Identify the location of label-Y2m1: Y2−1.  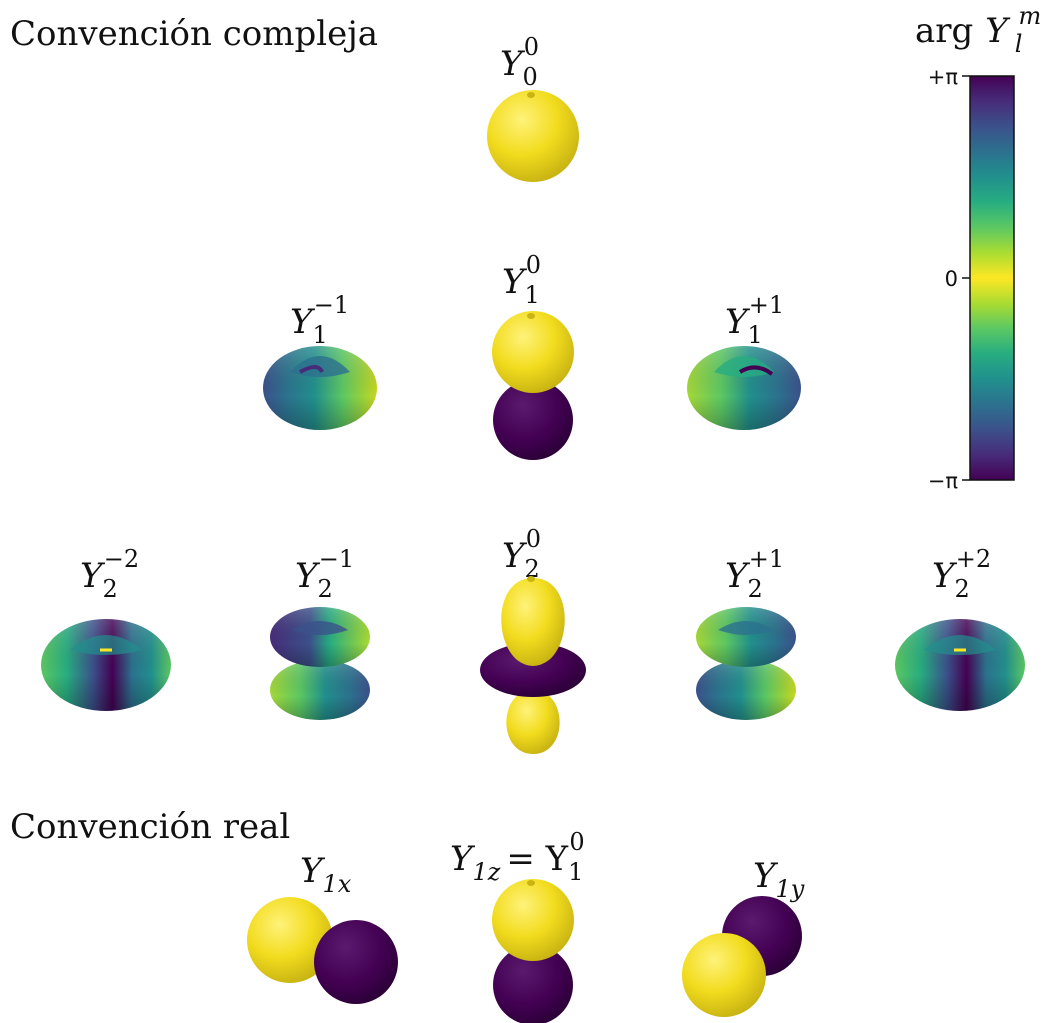
(324, 574).